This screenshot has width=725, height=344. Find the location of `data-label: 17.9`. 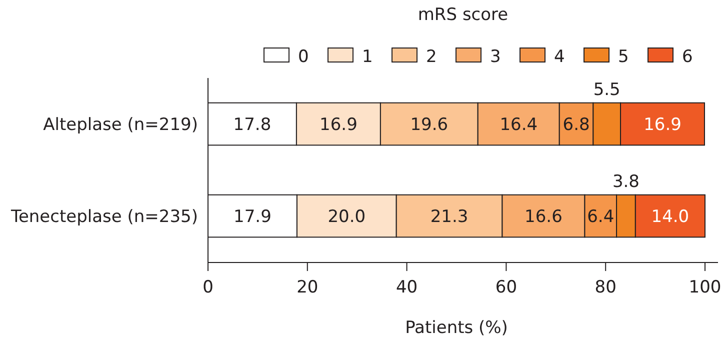

data-label: 17.9 is located at coordinates (253, 216).